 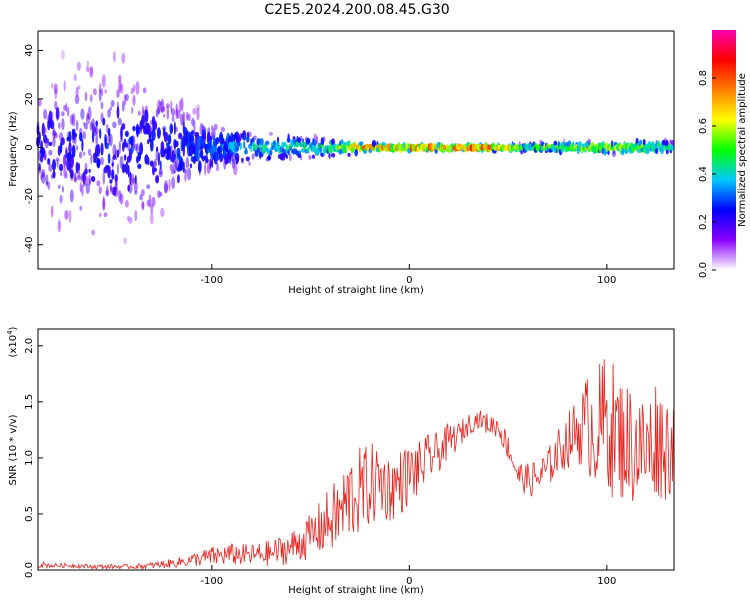 What do you see at coordinates (29, 514) in the screenshot?
I see `snr-y-tick-label: 0.5` at bounding box center [29, 514].